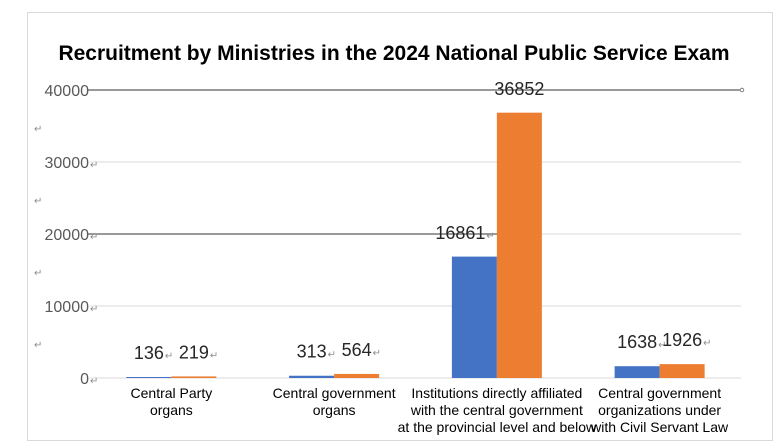 Image resolution: width=776 pixels, height=446 pixels. I want to click on data-label: 564, so click(357, 350).